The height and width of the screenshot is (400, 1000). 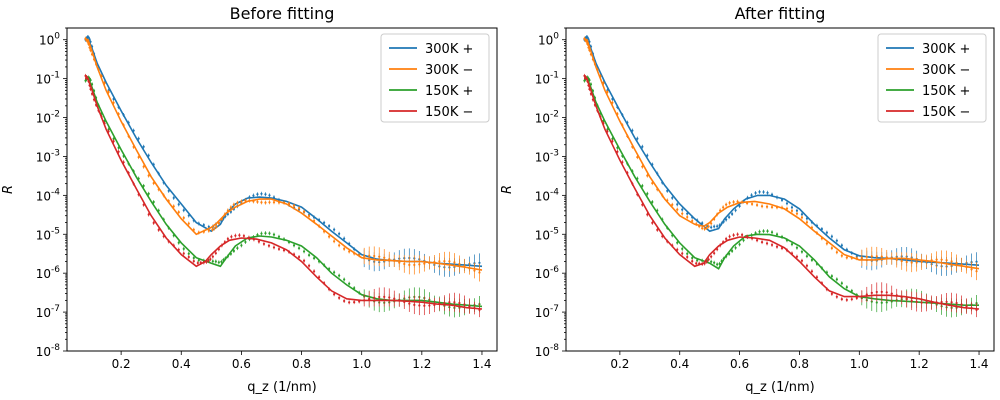 What do you see at coordinates (739, 364) in the screenshot?
I see `x-tick-label: 0.6` at bounding box center [739, 364].